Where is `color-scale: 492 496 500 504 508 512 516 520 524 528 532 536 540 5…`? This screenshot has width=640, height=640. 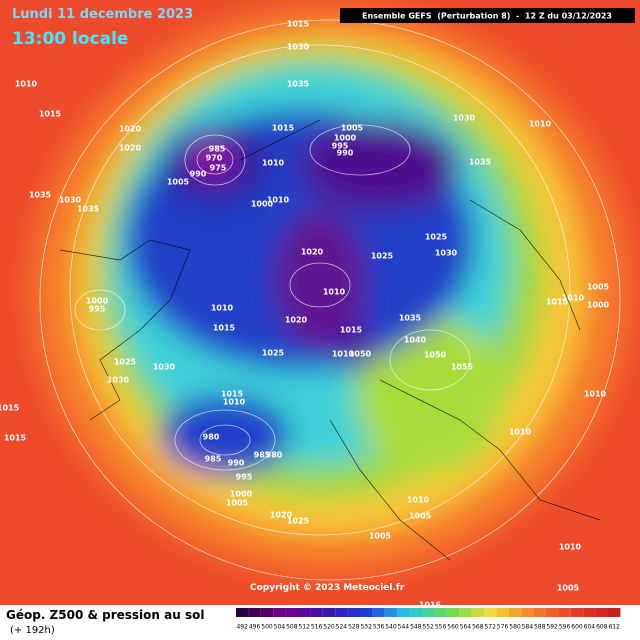 color-scale: 492 496 500 504 508 512 516 520 524 528 532 536 540 5… is located at coordinates (428, 619).